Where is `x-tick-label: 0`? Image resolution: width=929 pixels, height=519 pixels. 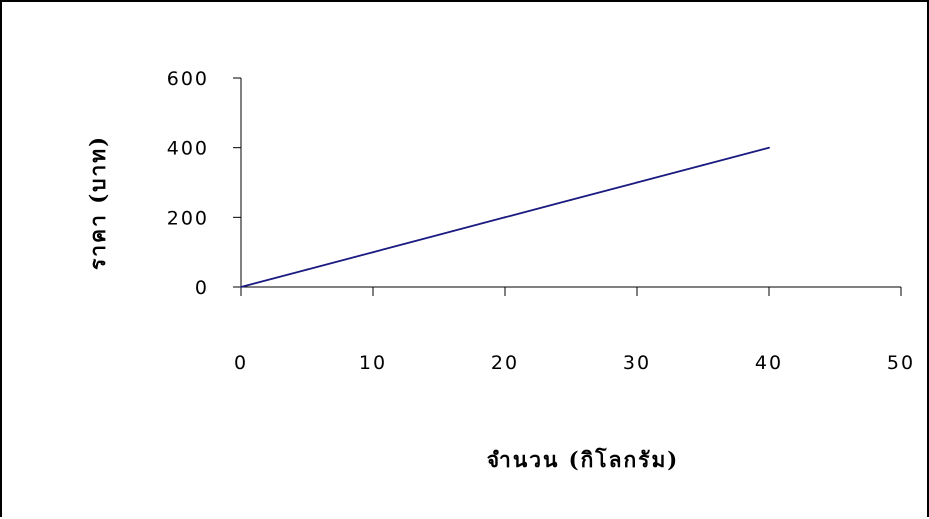
x-tick-label: 0 is located at coordinates (241, 363).